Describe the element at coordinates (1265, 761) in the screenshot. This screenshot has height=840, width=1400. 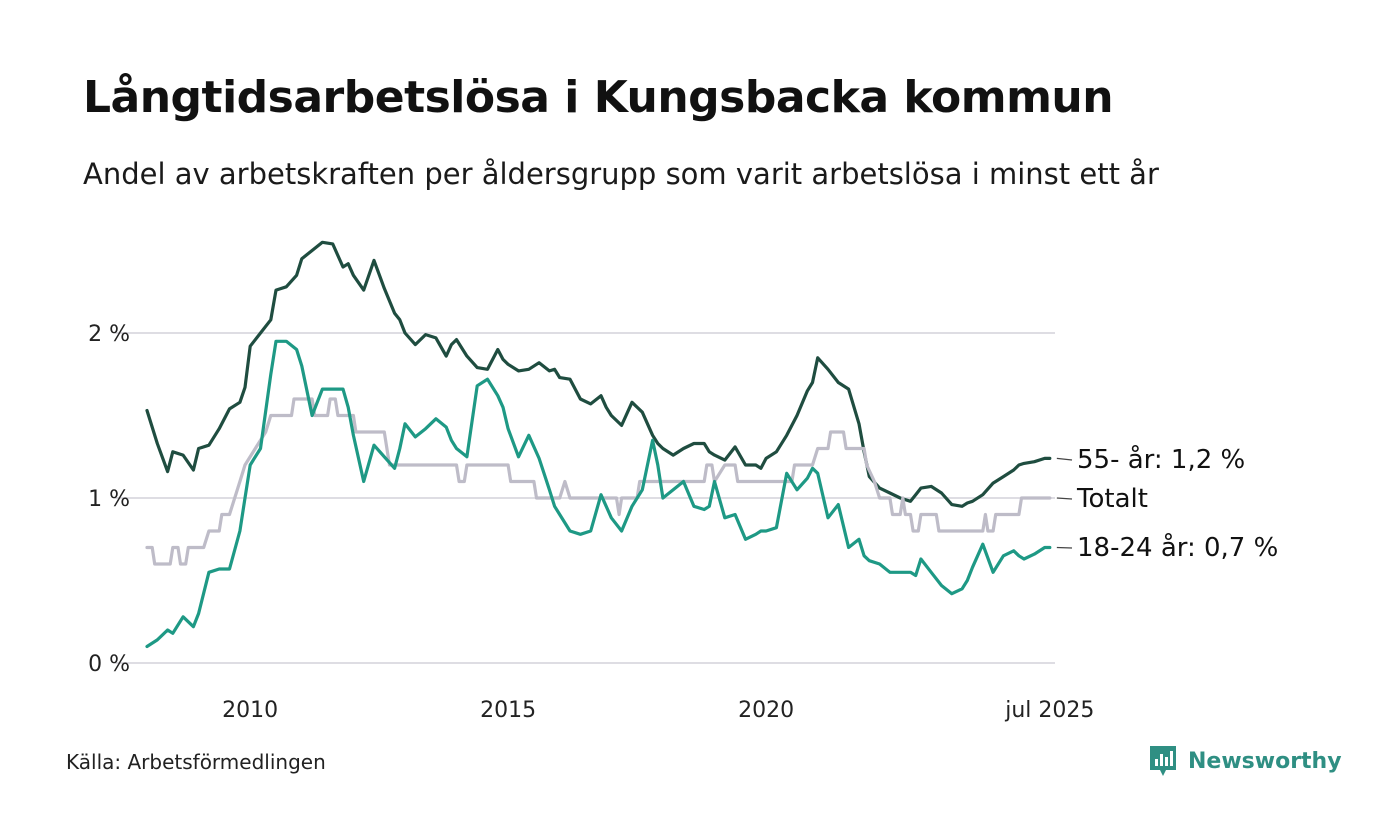
I see `brand-name: Newsworthy` at that location.